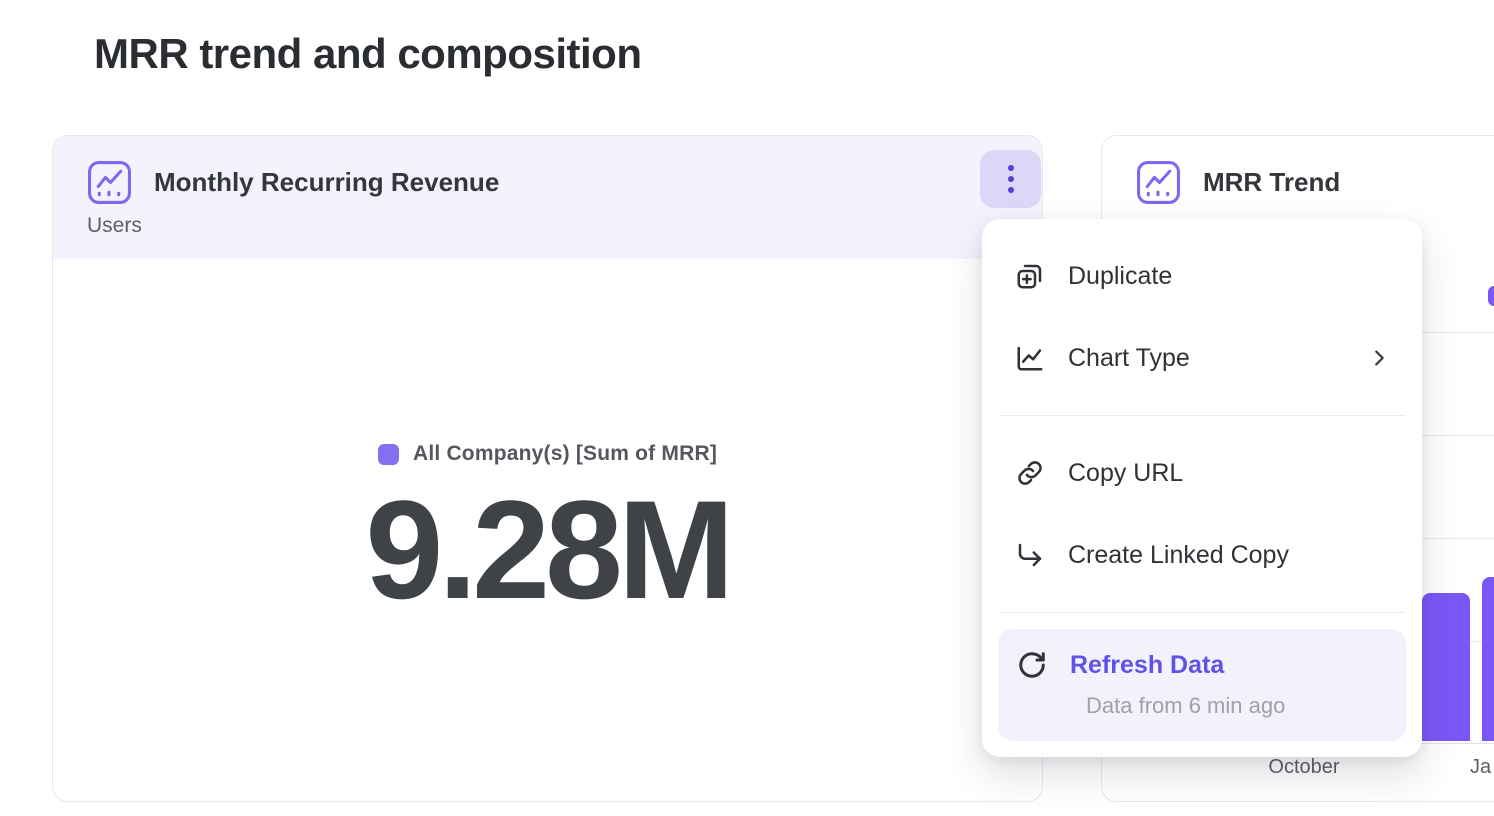 The width and height of the screenshot is (1494, 816). What do you see at coordinates (565, 453) in the screenshot?
I see `legend-label: All Company(s) [Sum of MRR]` at bounding box center [565, 453].